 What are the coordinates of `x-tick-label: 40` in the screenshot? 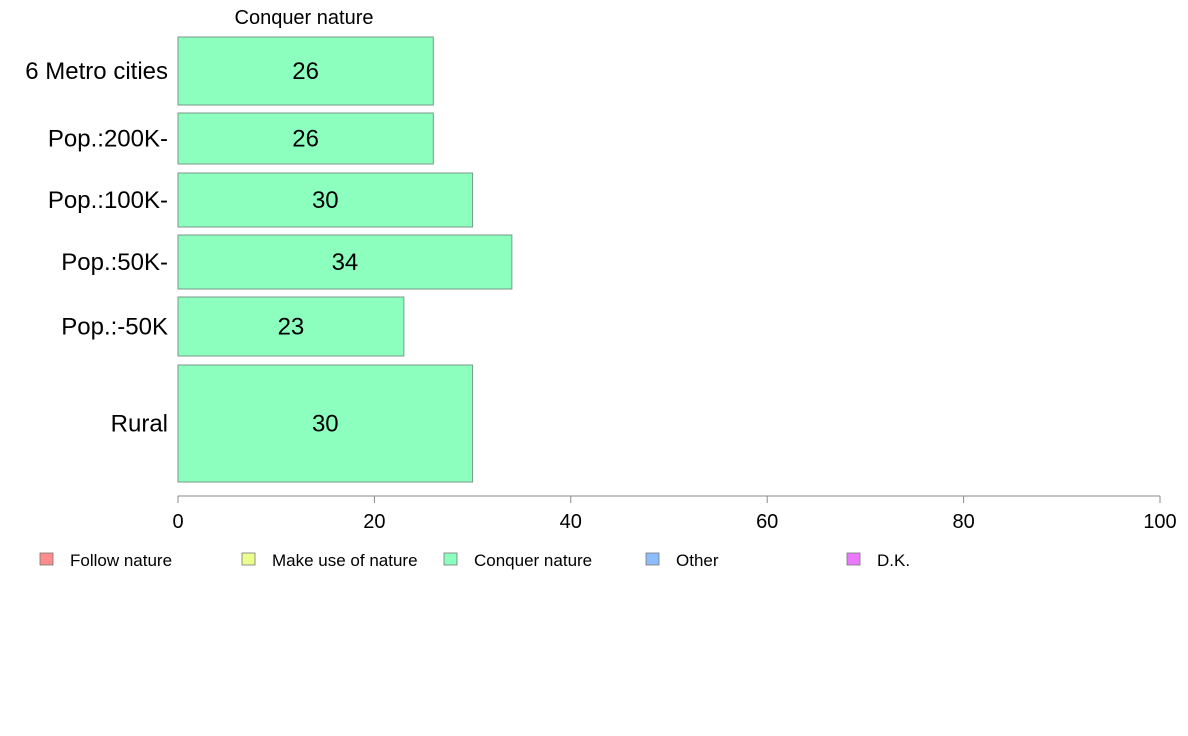 It's located at (571, 522).